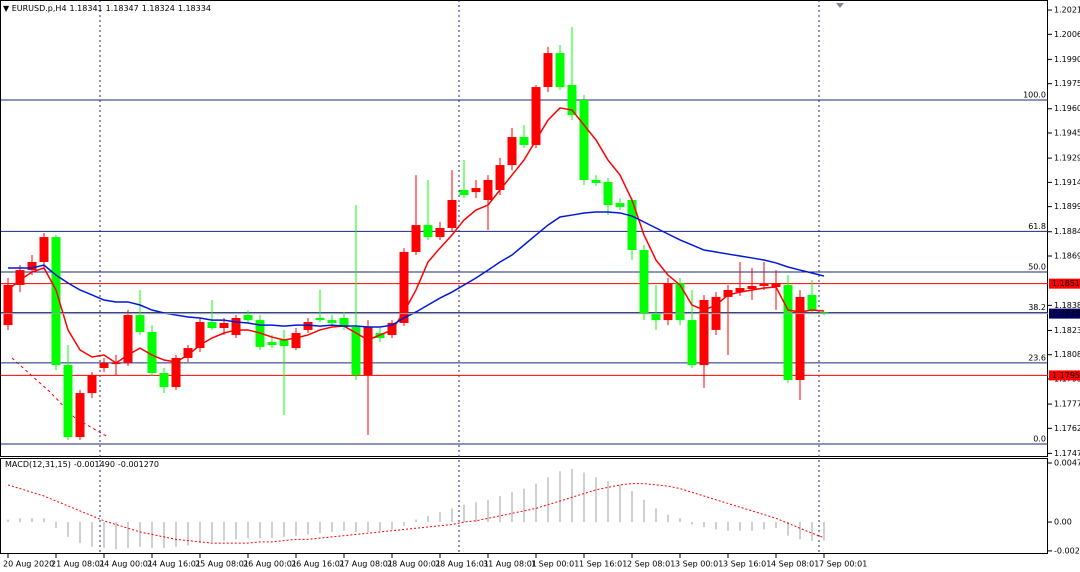 The image size is (1080, 572). Describe the element at coordinates (416, 513) in the screenshot. I see `macd-signal` at that location.